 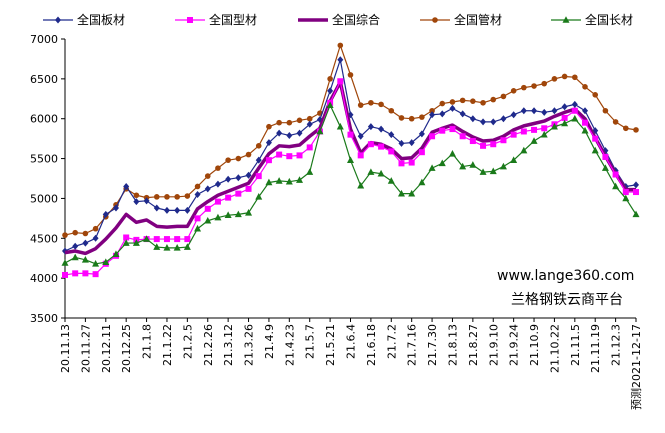 I want to click on x-tick-label: 21.7.2, so click(x=391, y=341).